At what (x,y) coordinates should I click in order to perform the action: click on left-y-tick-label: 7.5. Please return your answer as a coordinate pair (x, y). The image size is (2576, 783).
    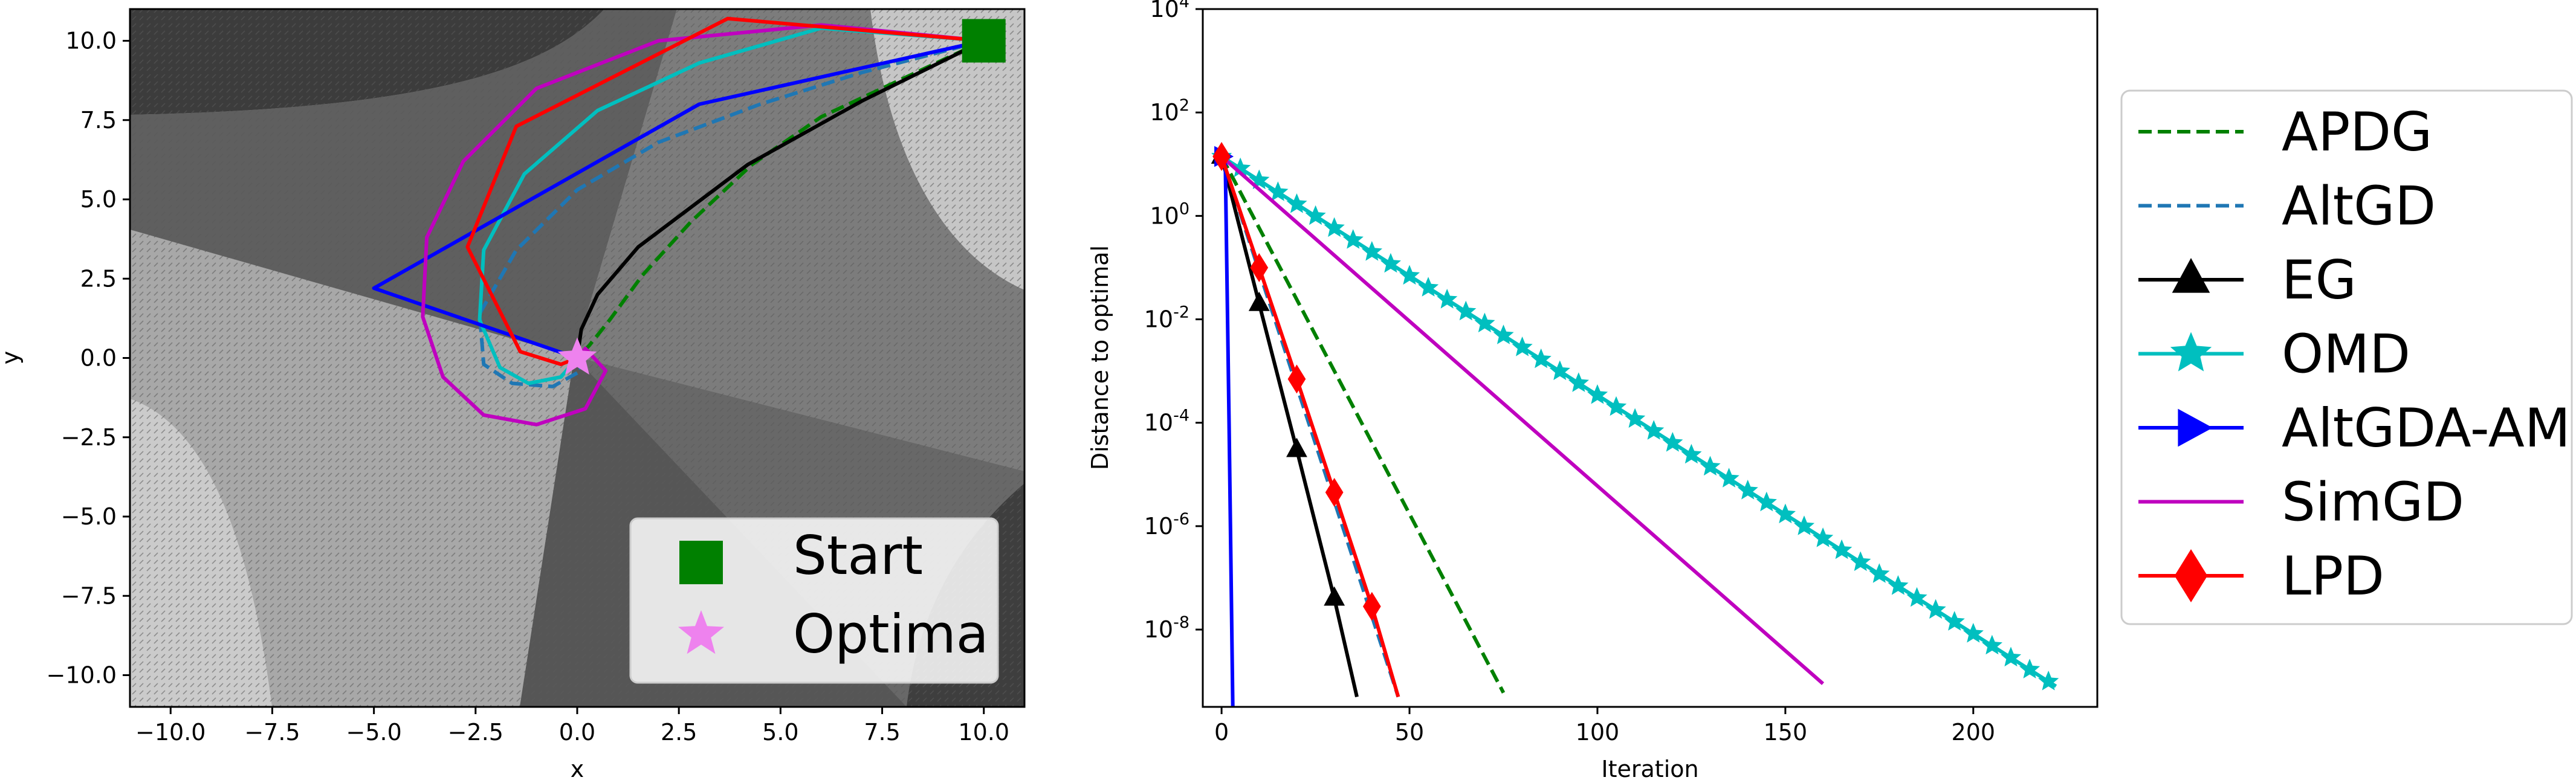
    Looking at the image, I should click on (98, 120).